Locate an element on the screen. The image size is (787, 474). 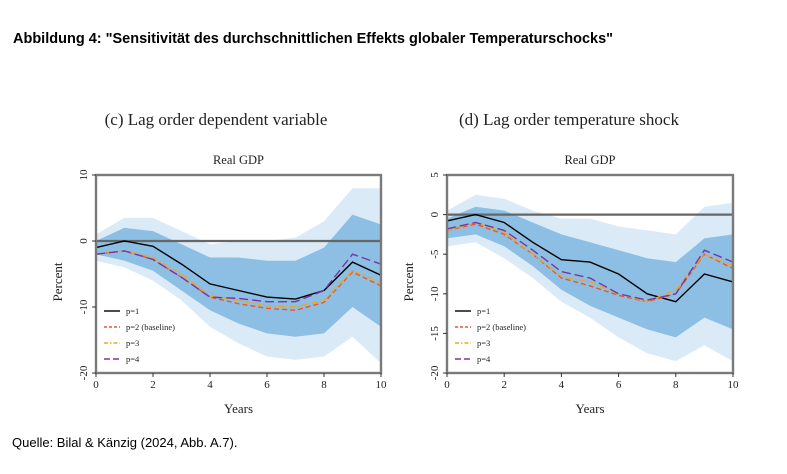
y-tick-label: -5 is located at coordinates (435, 254).